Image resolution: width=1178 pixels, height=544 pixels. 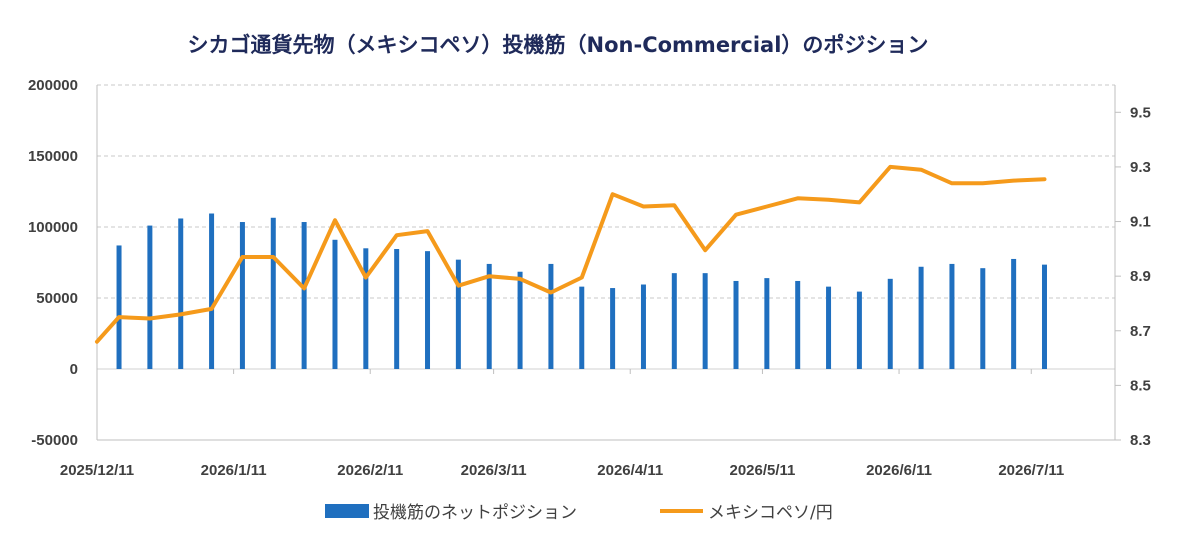 What do you see at coordinates (347, 511) in the screenshot?
I see `legend-swatch-bars` at bounding box center [347, 511].